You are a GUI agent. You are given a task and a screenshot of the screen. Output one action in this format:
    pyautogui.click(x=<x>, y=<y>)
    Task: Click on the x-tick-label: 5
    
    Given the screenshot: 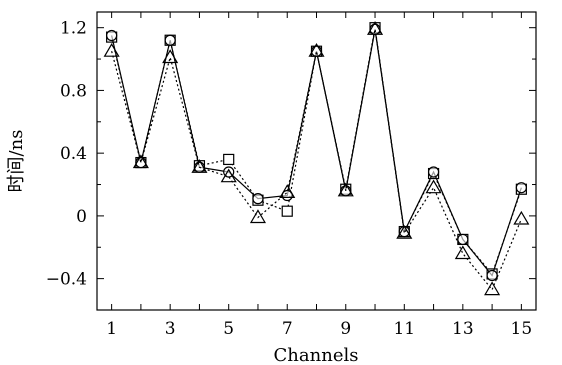 What is the action you would take?
    pyautogui.click(x=228, y=329)
    